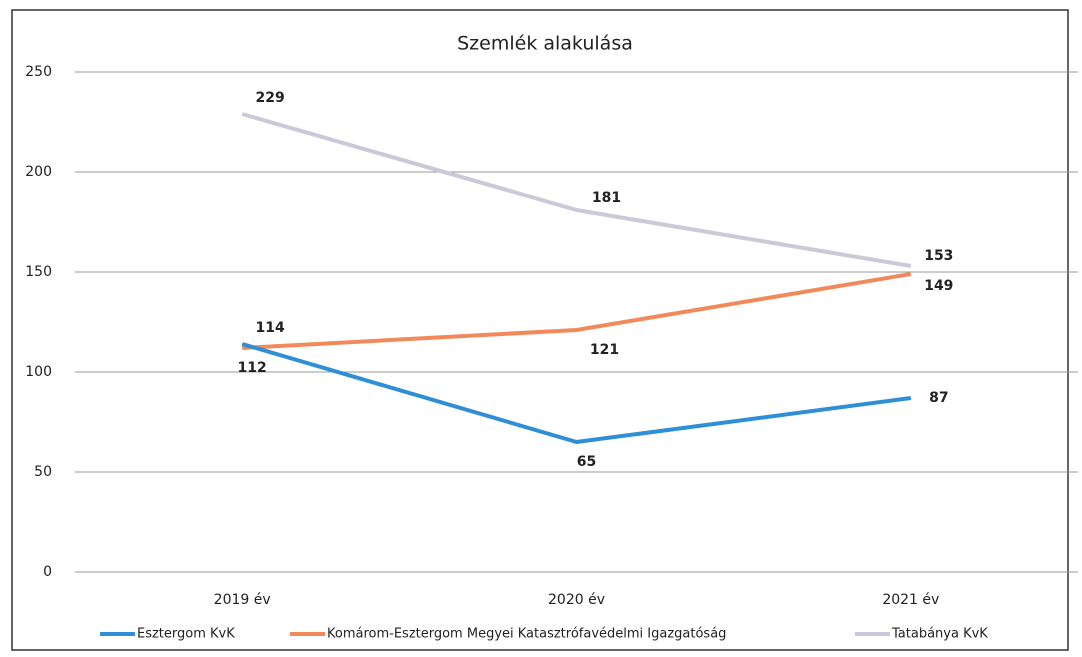 This screenshot has width=1082, height=657. I want to click on y-tick-label: 0, so click(47, 572).